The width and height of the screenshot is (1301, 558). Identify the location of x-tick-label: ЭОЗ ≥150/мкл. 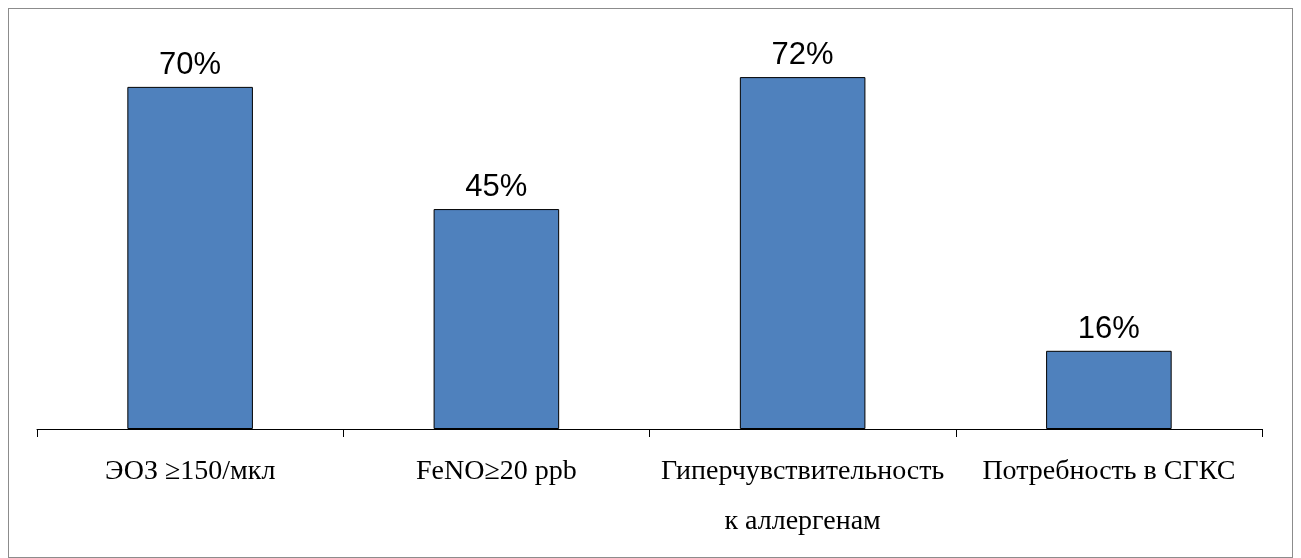
(190, 469).